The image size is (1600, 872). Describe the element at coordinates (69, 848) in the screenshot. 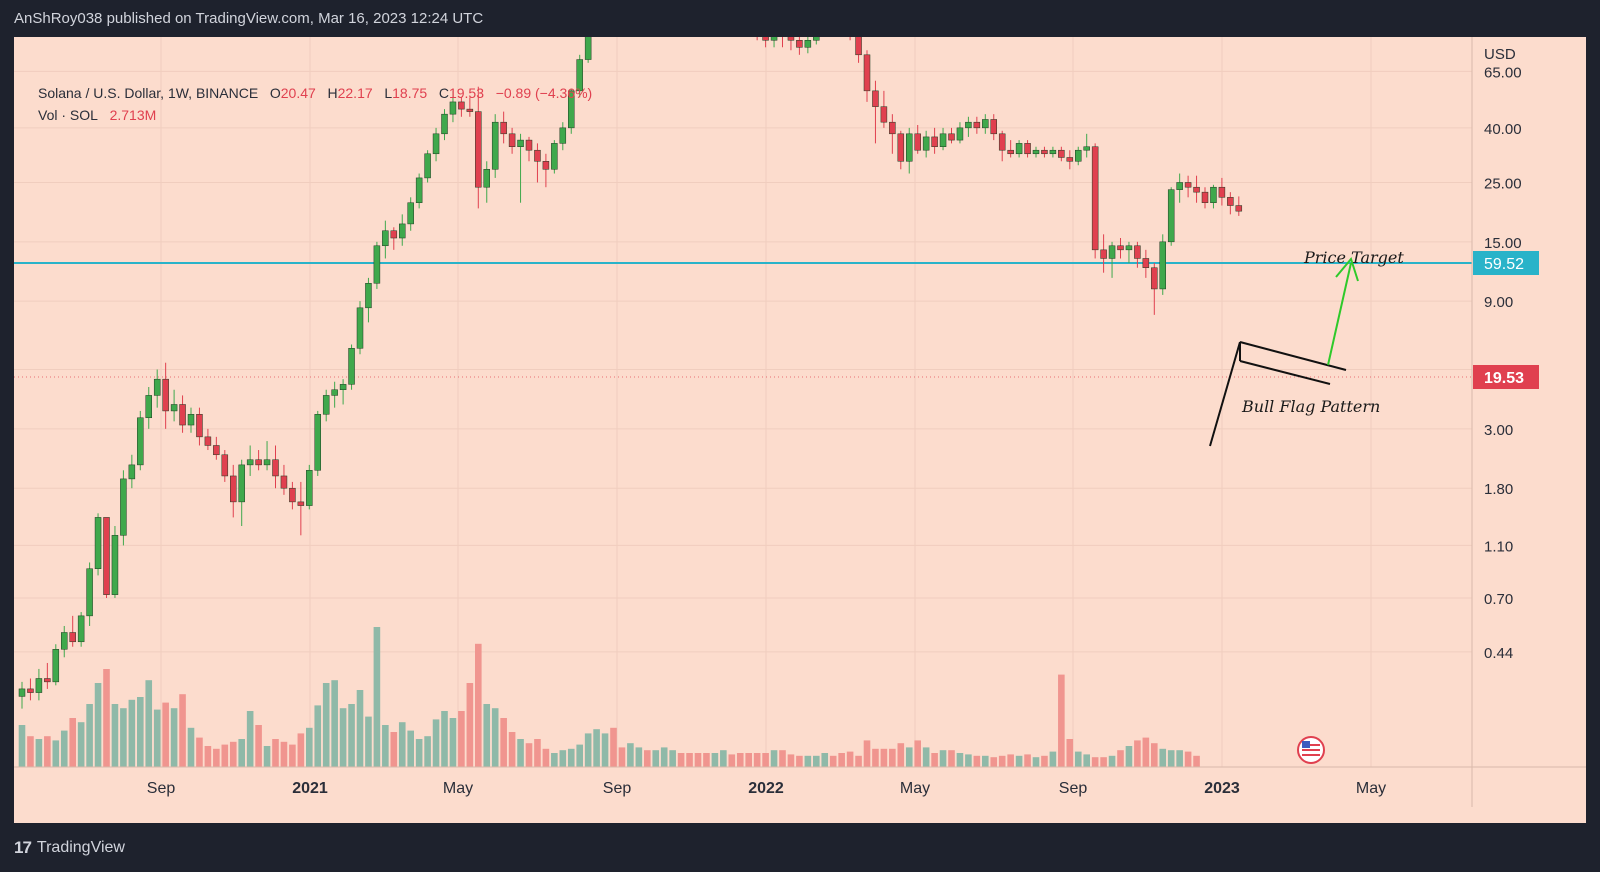

I see `tradingview-logo: 17 TradingView` at that location.